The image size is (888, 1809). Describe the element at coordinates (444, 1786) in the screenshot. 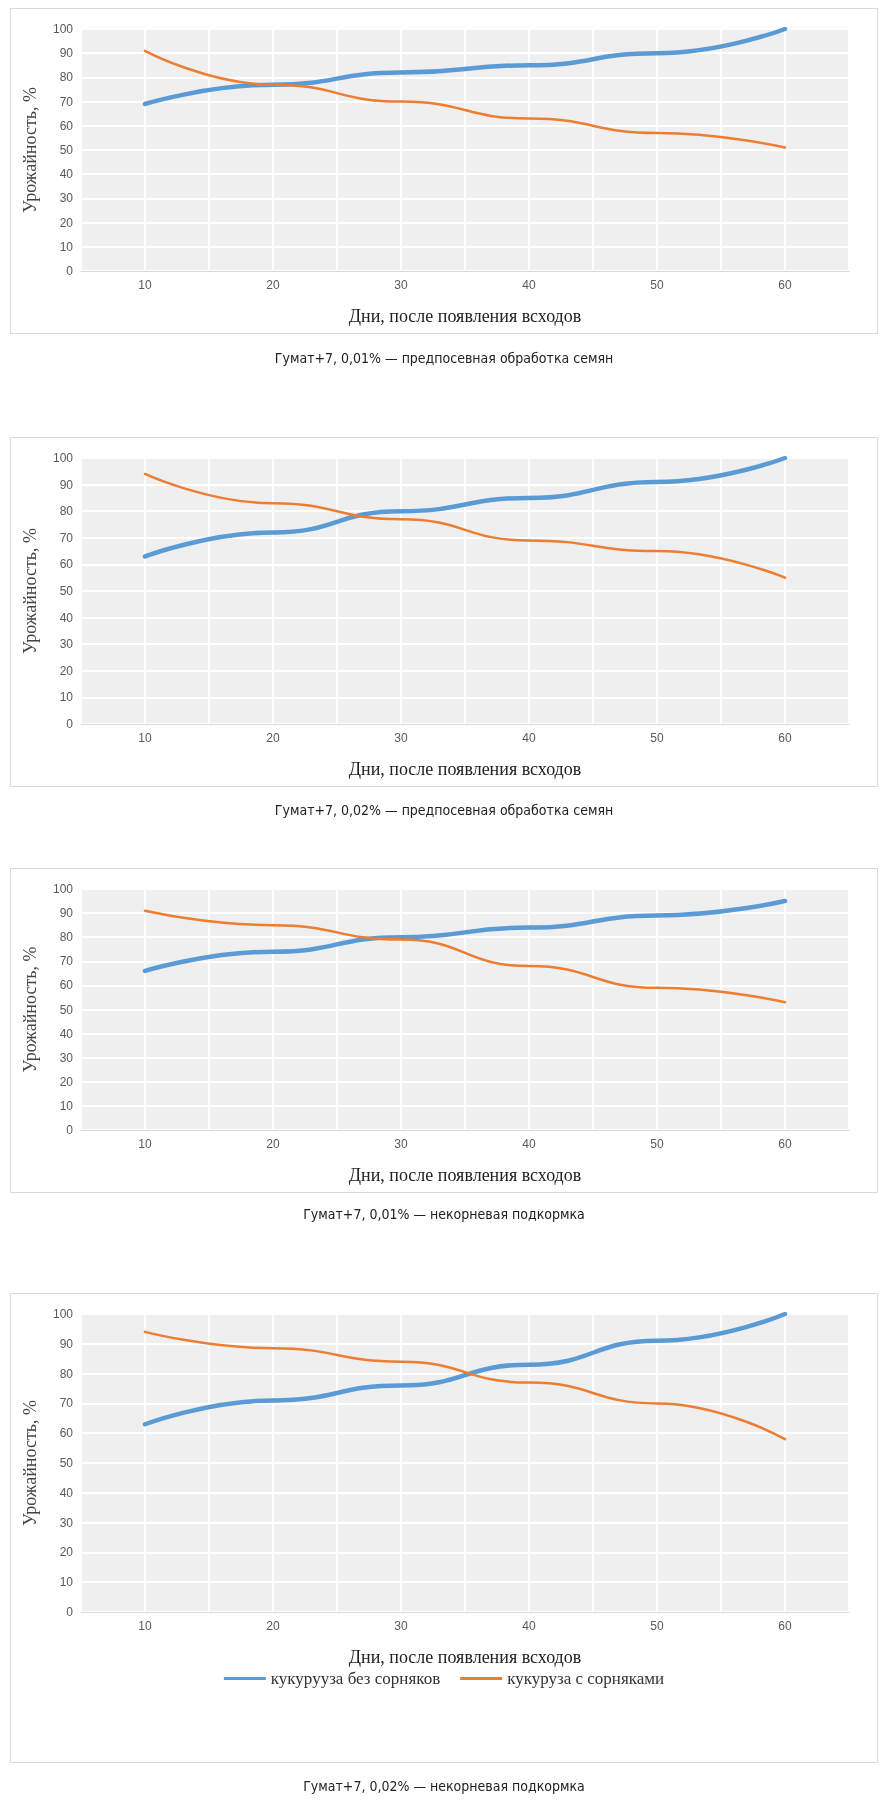

I see `text: Гумат+7, 0,02% — некорневая подкормка` at that location.